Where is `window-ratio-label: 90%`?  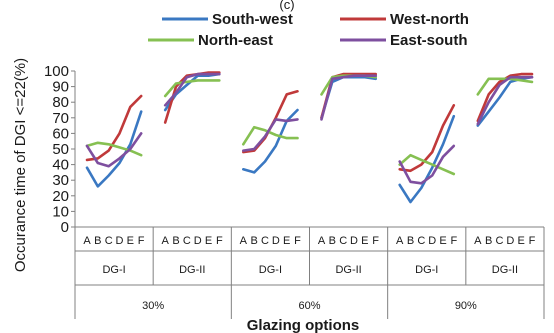 window-ratio-label: 90% is located at coordinates (466, 306).